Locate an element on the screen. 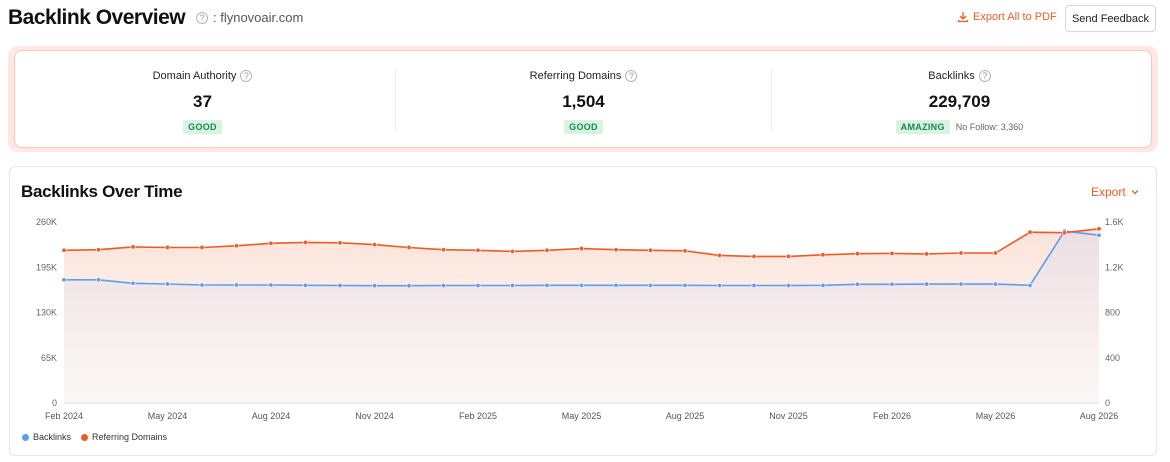  metric-referring-domains: Referring Domains? 1,504 GOOD is located at coordinates (583, 100).